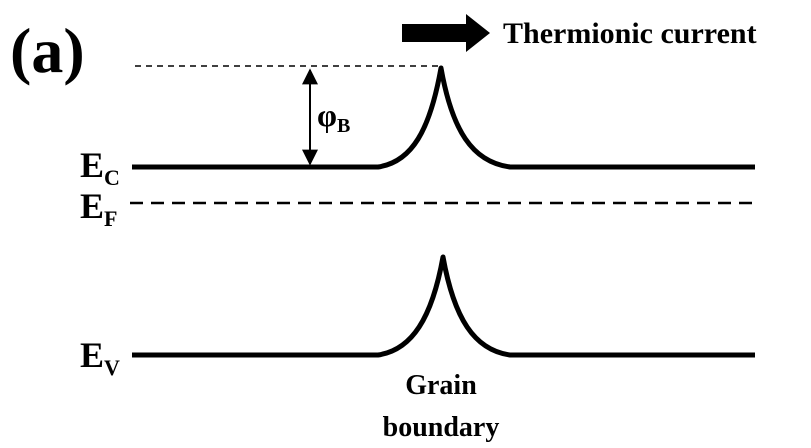 The width and height of the screenshot is (811, 448). What do you see at coordinates (112, 177) in the screenshot?
I see `band-sub: C` at bounding box center [112, 177].